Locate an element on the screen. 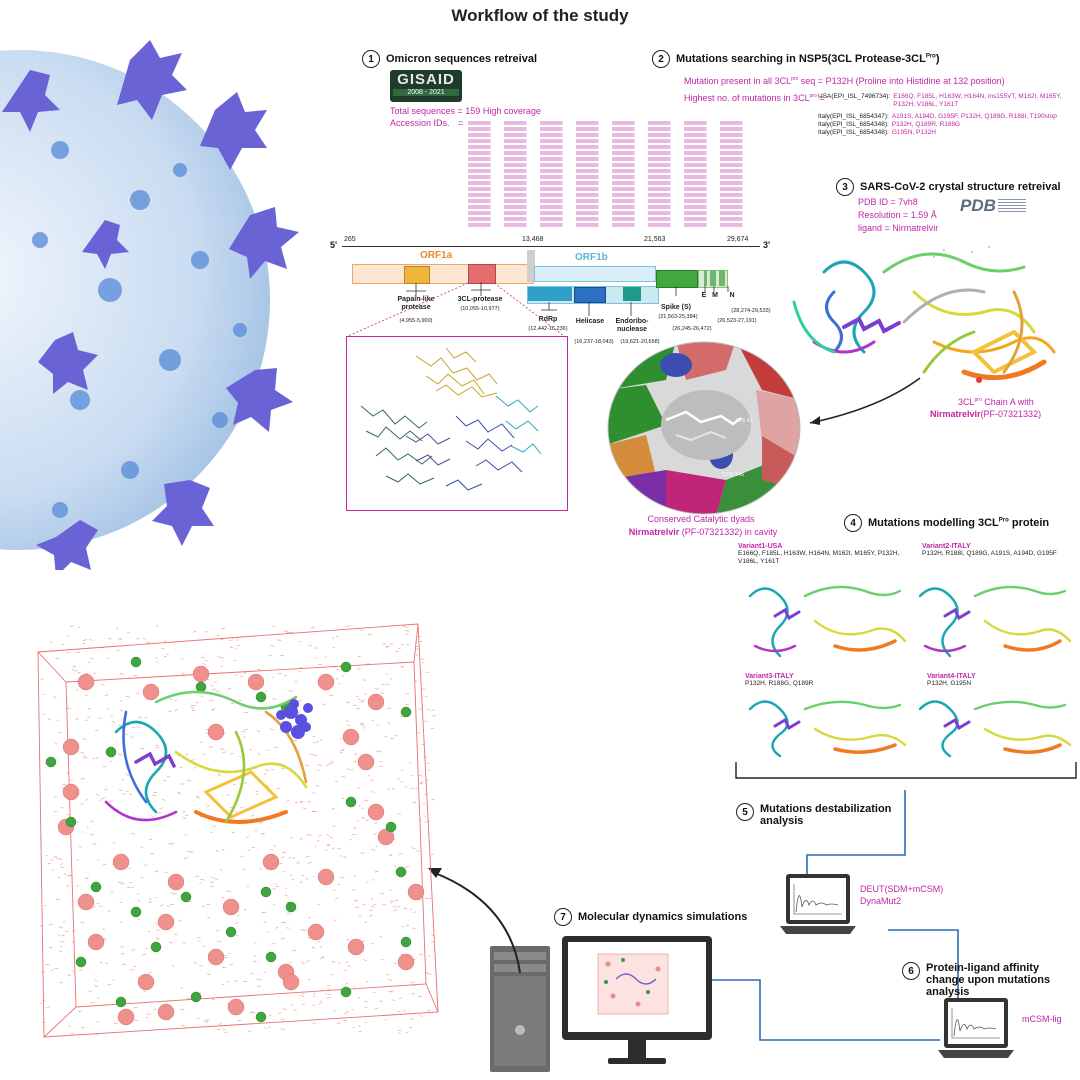 The image size is (1080, 1080). genome-pos-21563: 21,563 is located at coordinates (655, 239).